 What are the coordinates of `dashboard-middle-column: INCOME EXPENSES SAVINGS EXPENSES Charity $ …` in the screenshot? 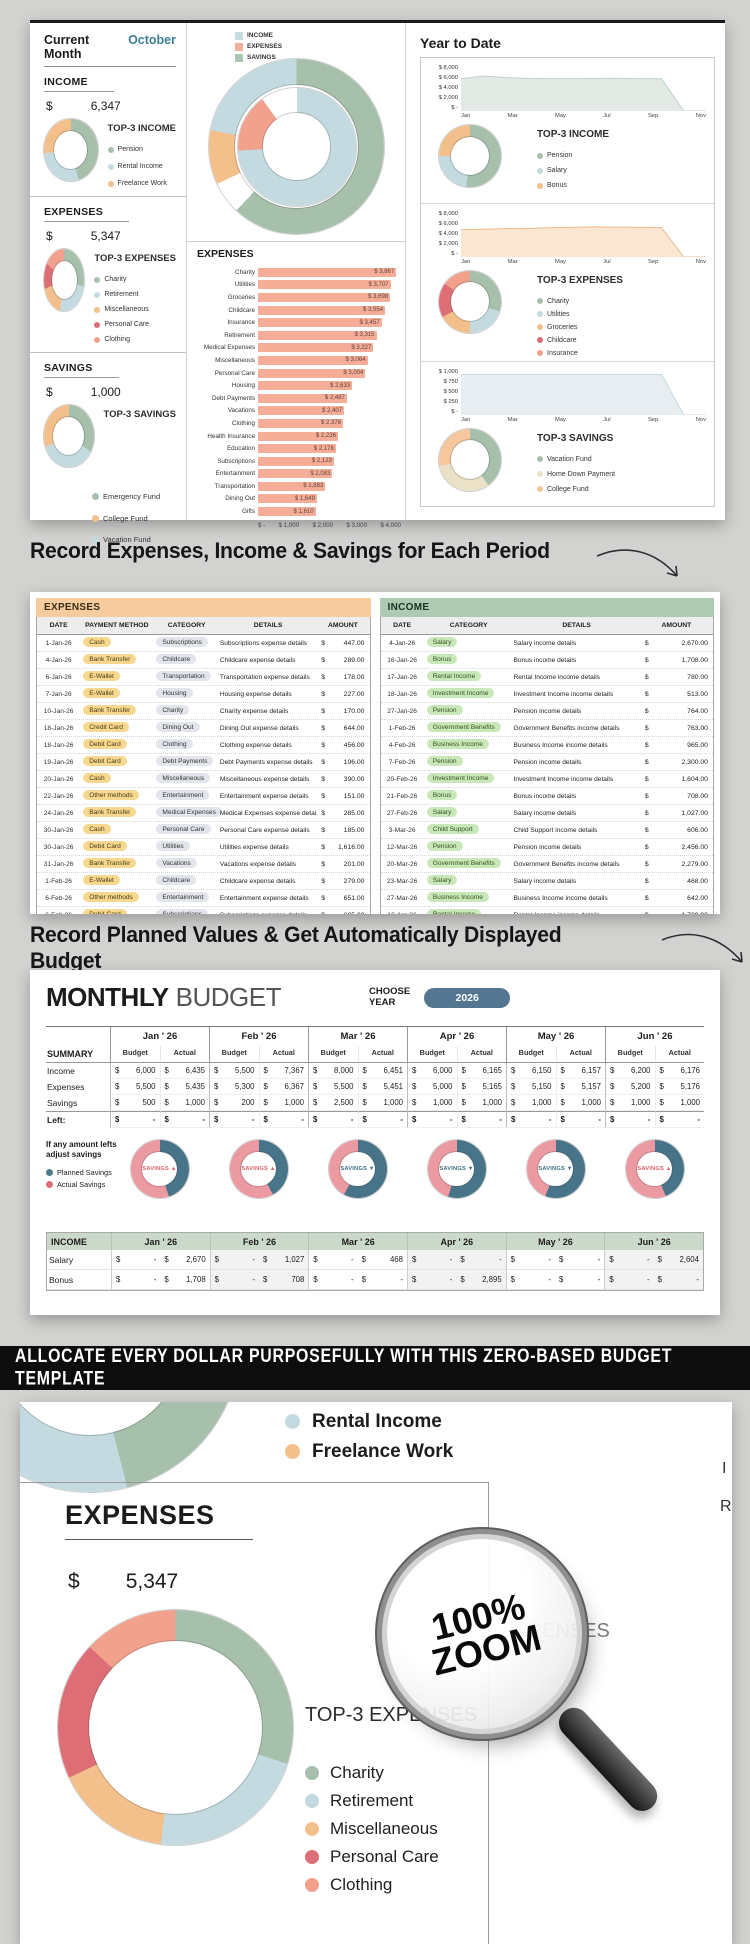 It's located at (296, 276).